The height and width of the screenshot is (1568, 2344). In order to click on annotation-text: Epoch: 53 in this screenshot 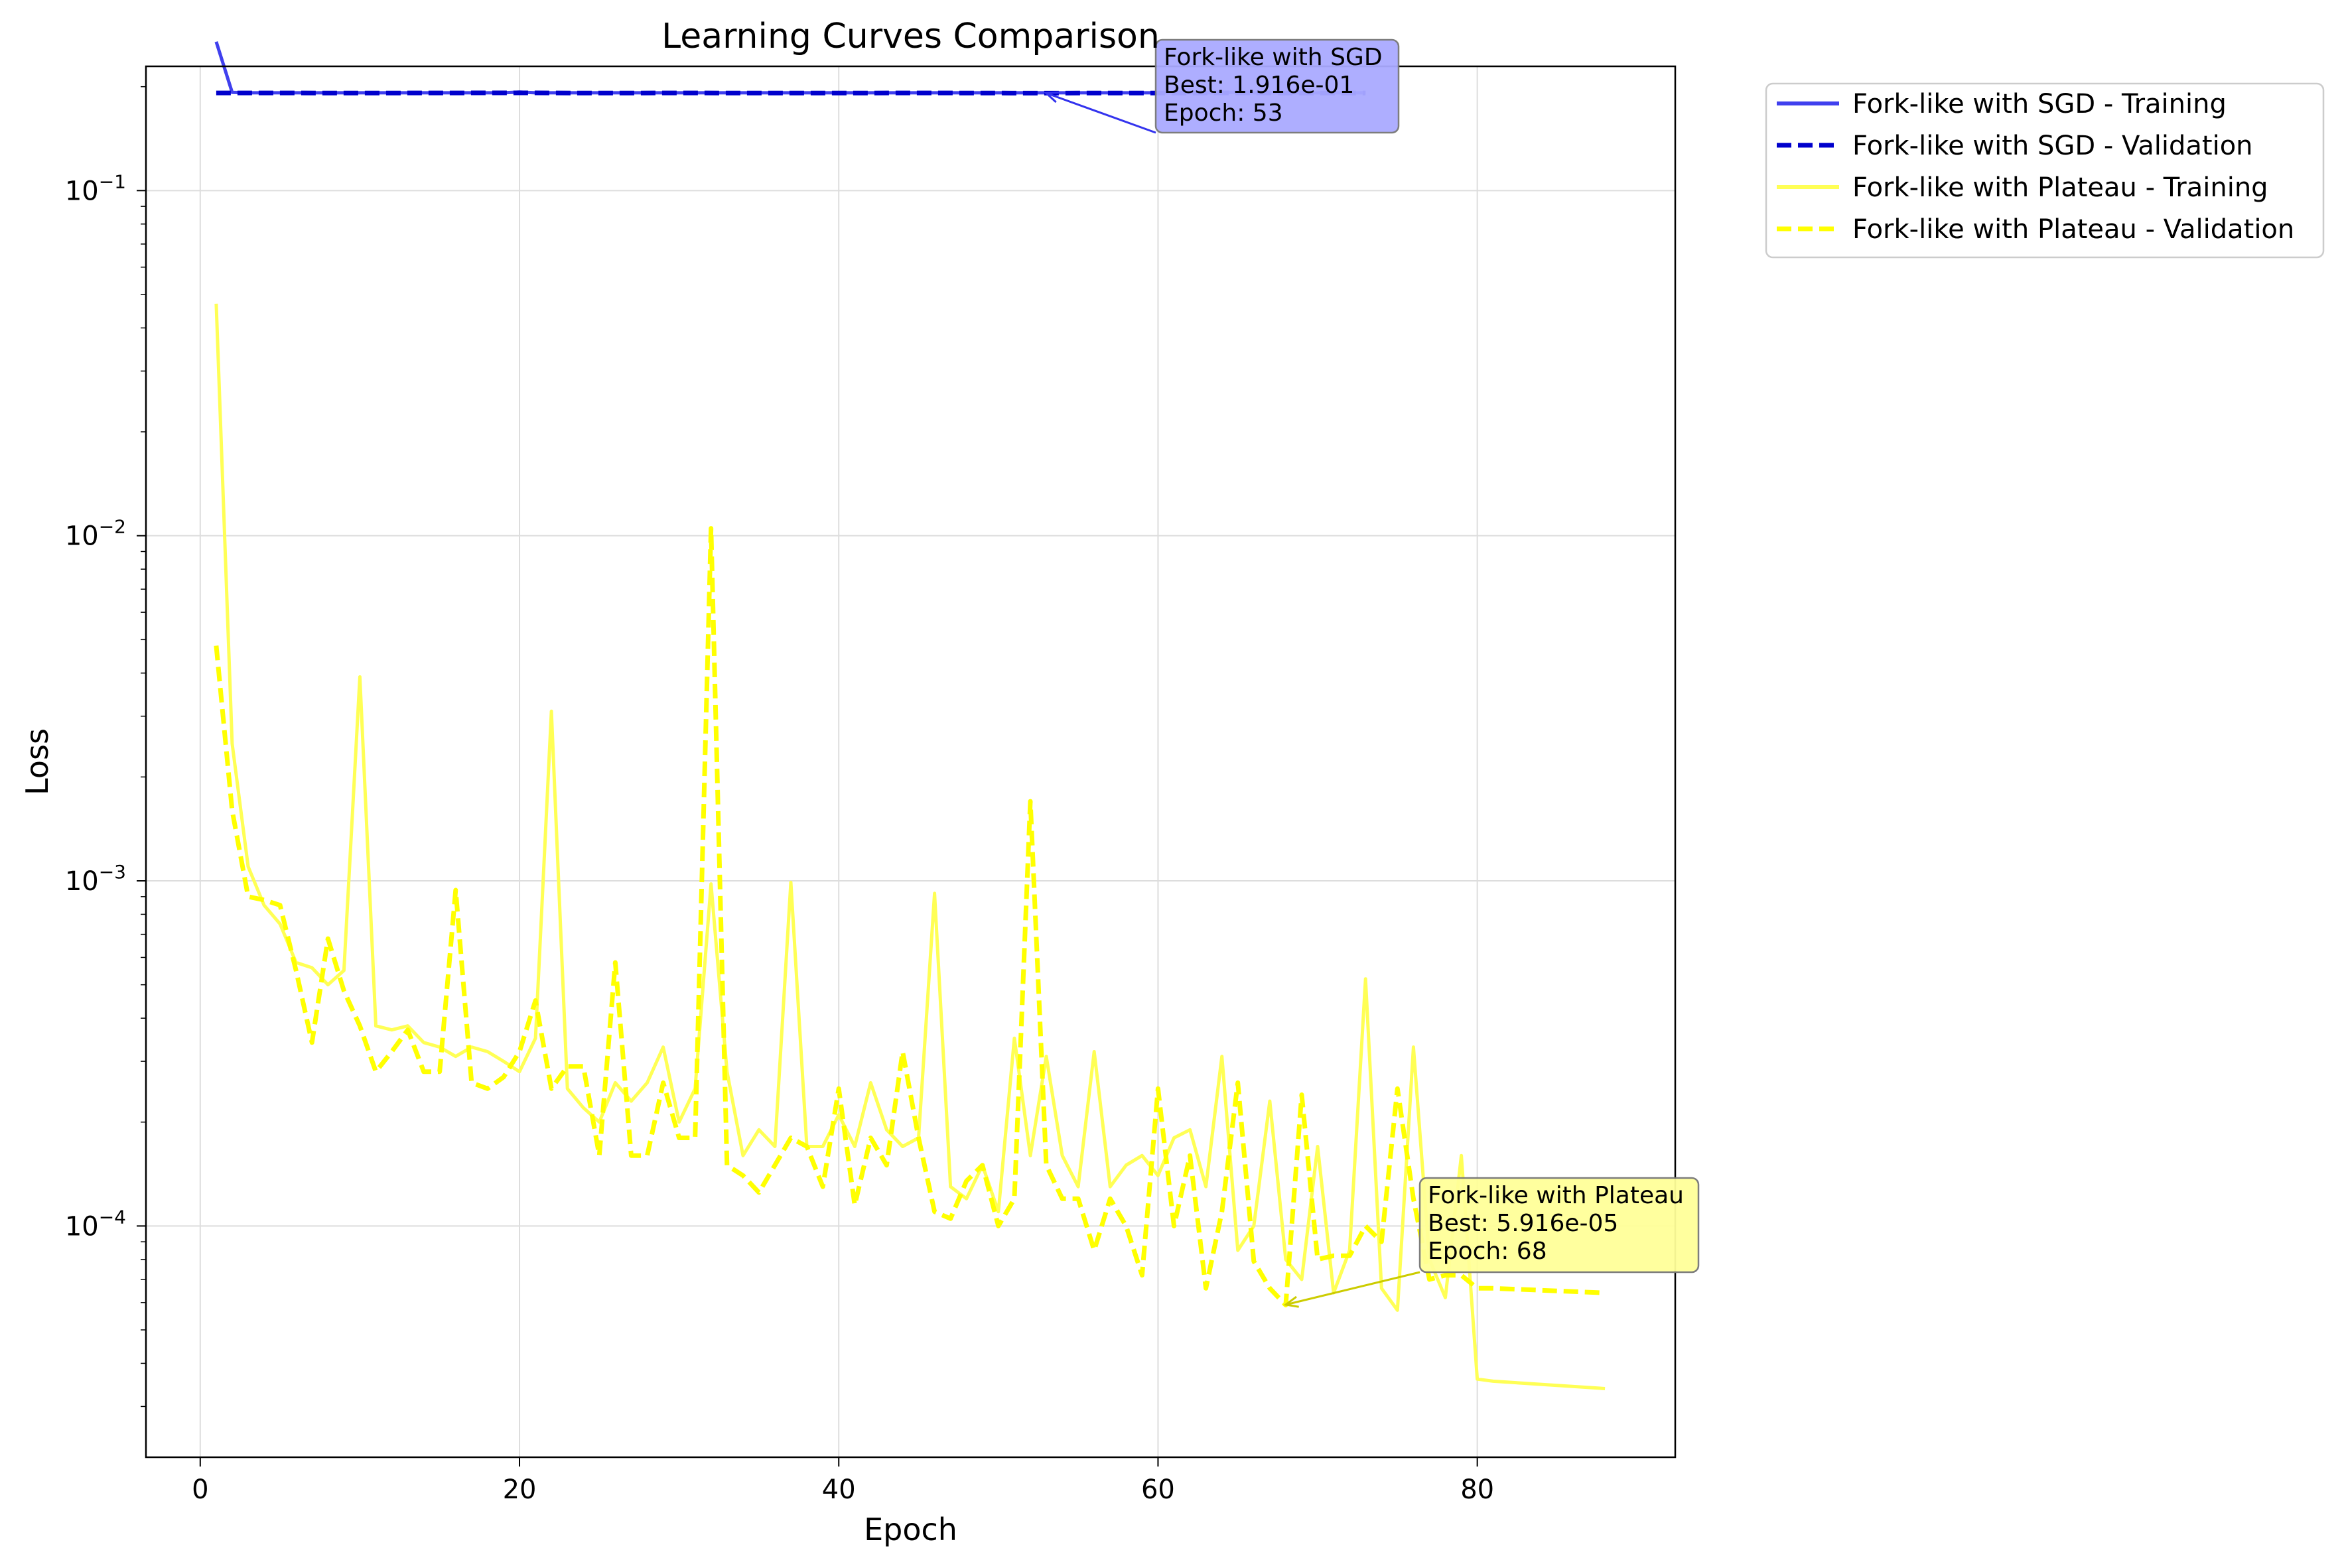, I will do `click(1223, 113)`.